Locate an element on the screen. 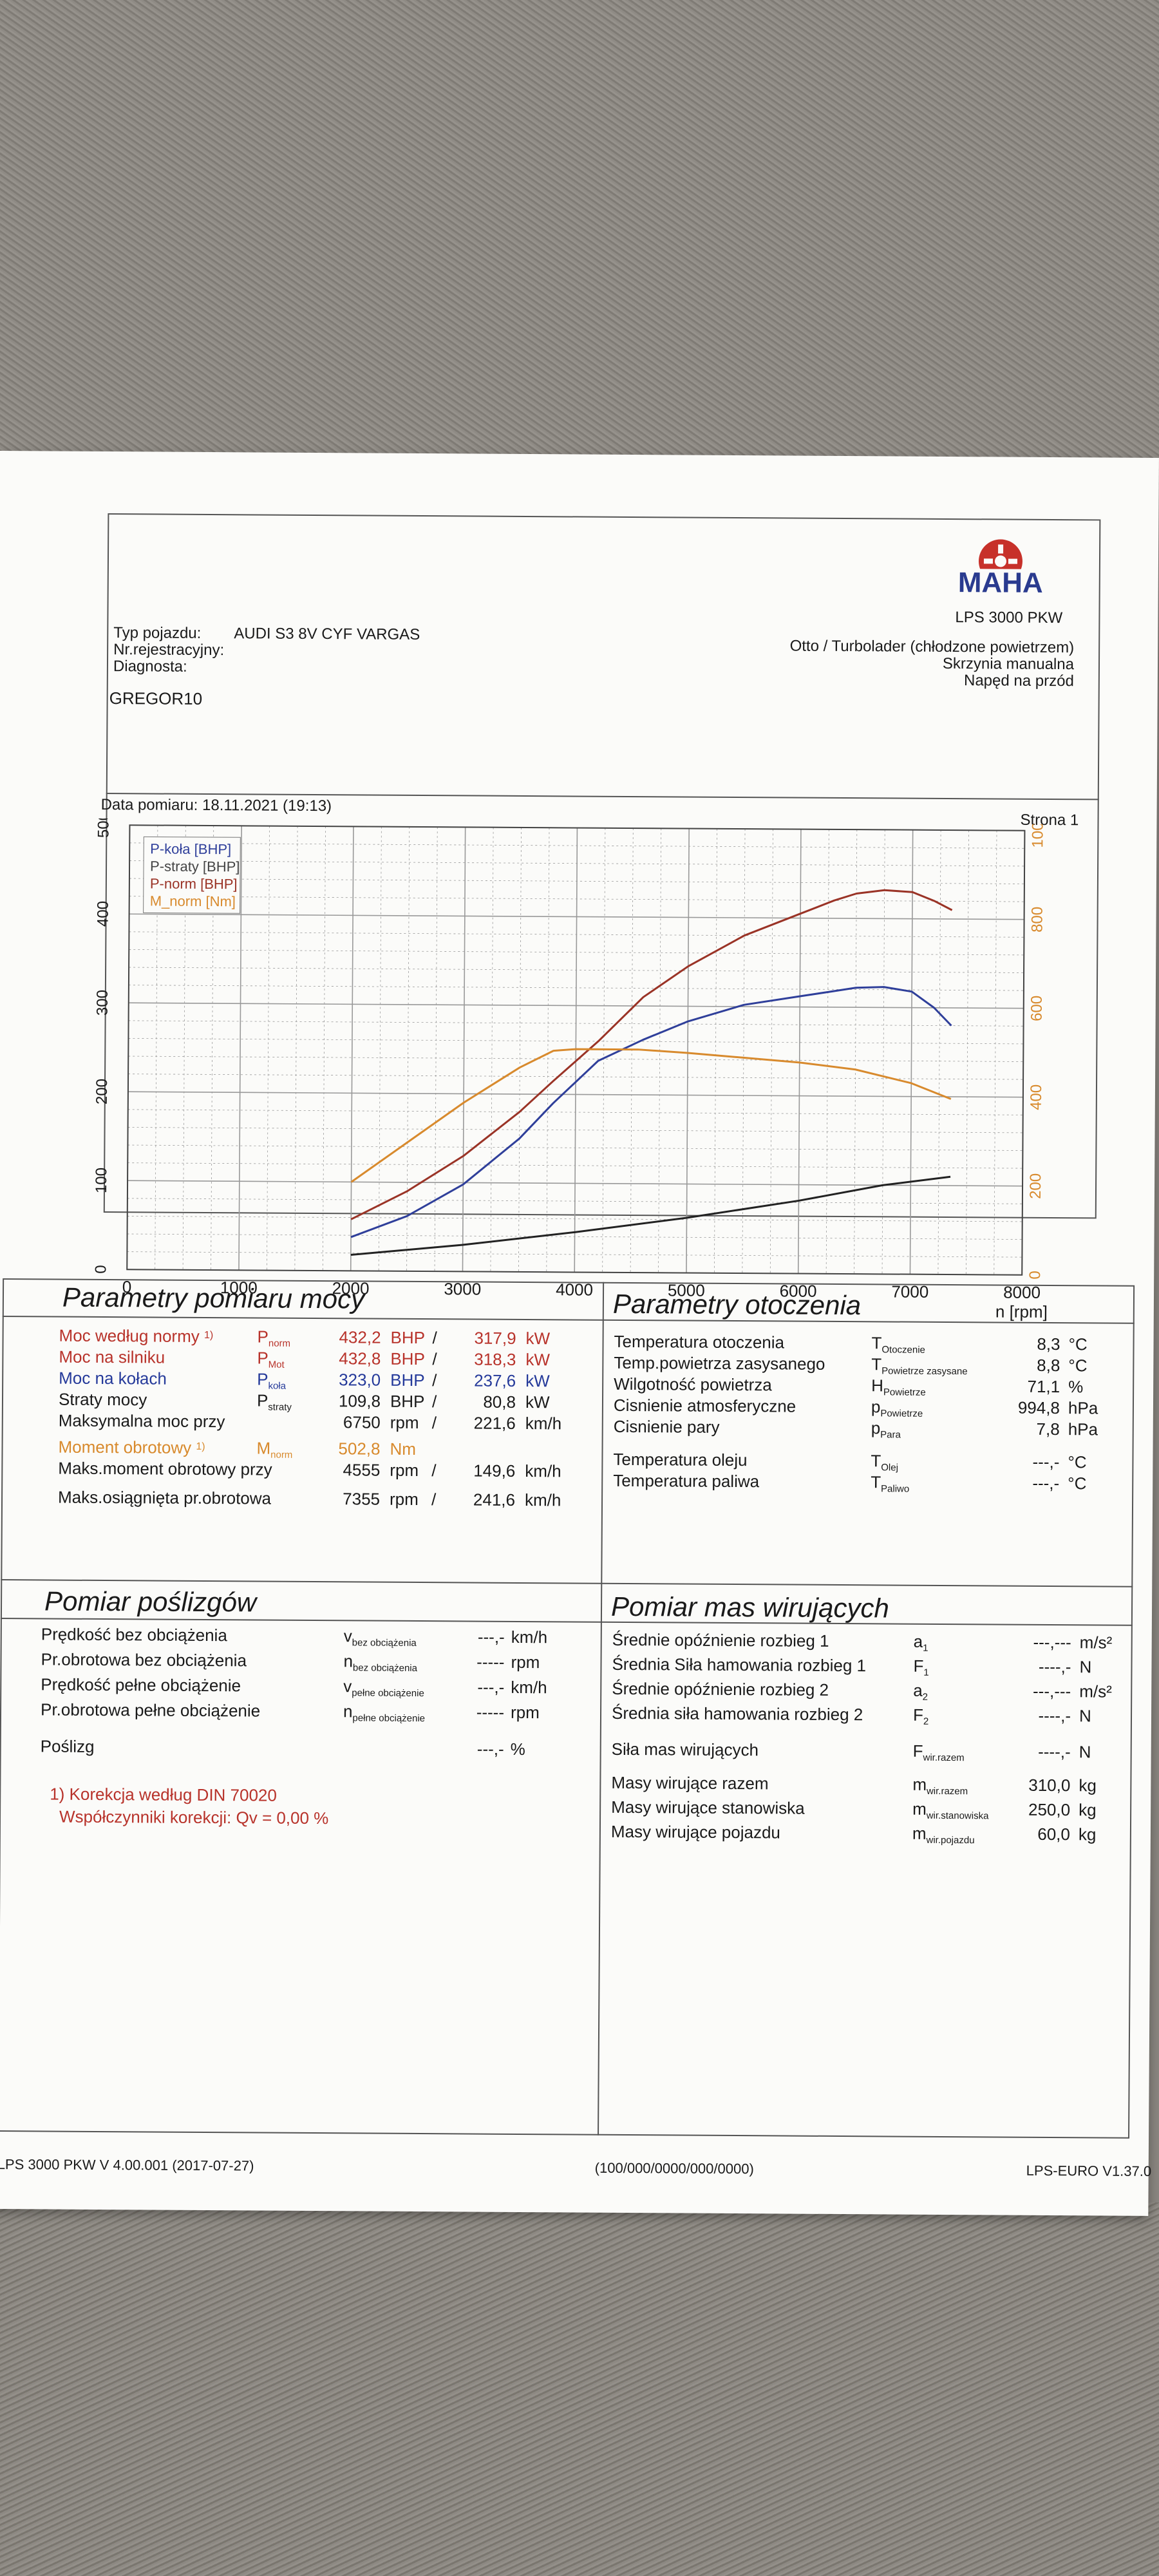 The width and height of the screenshot is (1159, 2576). legend-box is located at coordinates (192, 875).